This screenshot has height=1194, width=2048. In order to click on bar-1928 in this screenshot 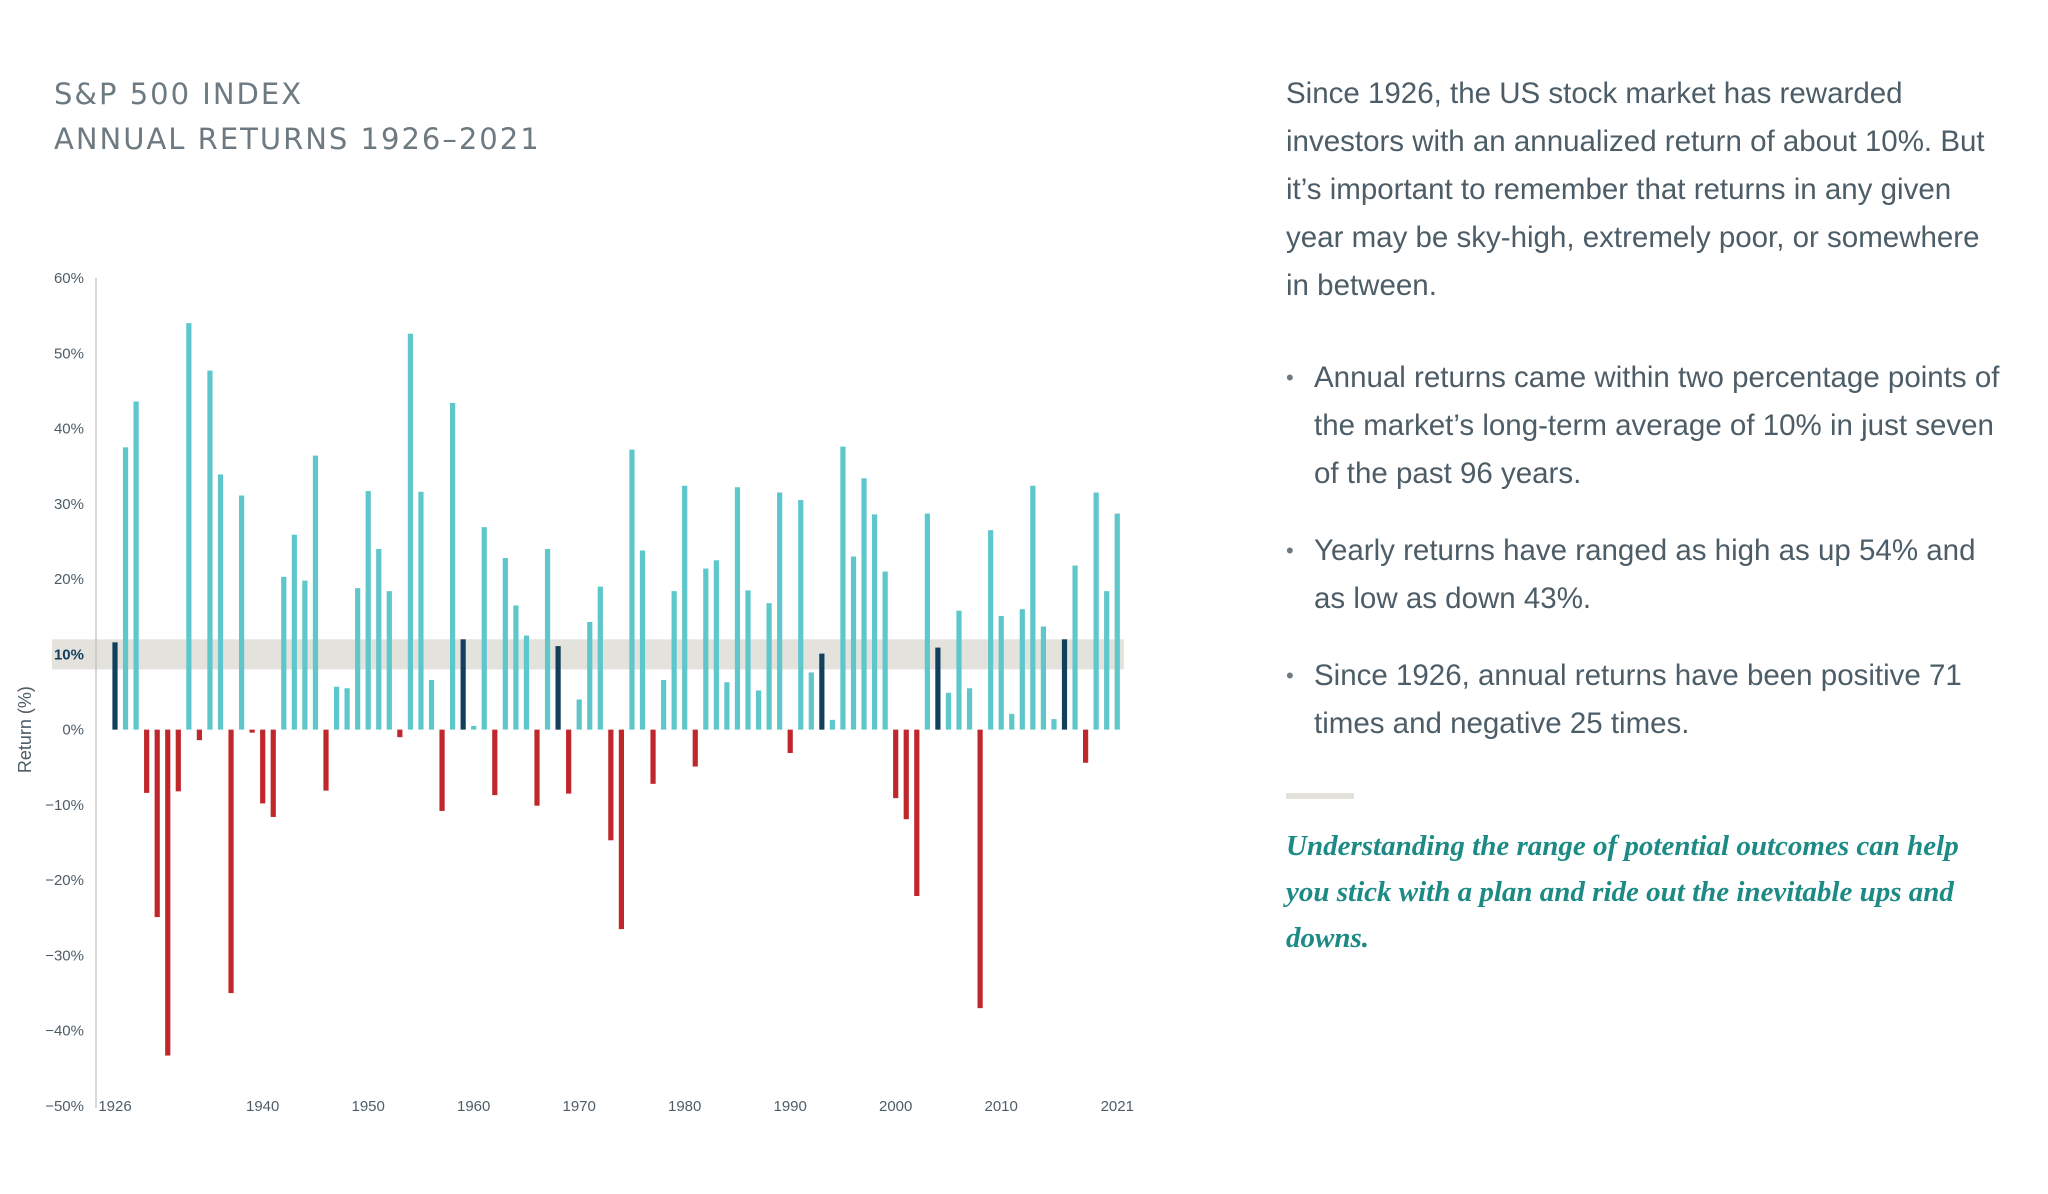, I will do `click(136, 565)`.